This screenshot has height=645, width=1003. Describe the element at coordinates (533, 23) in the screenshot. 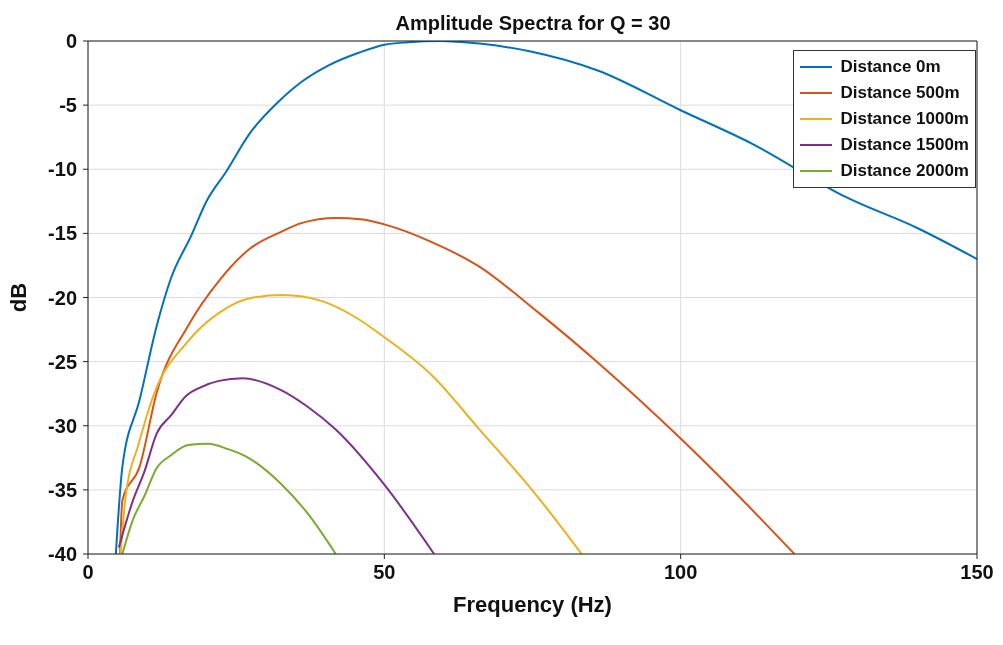

I see `chart-title: Amplitude Spectra for Q = 30` at that location.